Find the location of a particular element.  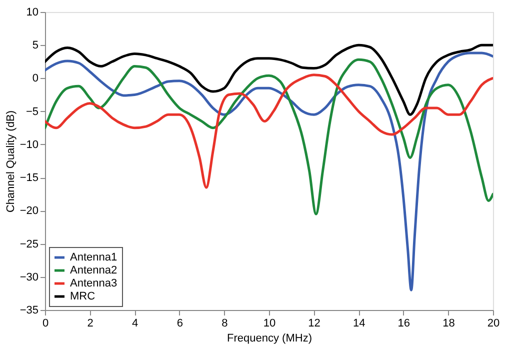

x-tick-label: 10 is located at coordinates (269, 324).